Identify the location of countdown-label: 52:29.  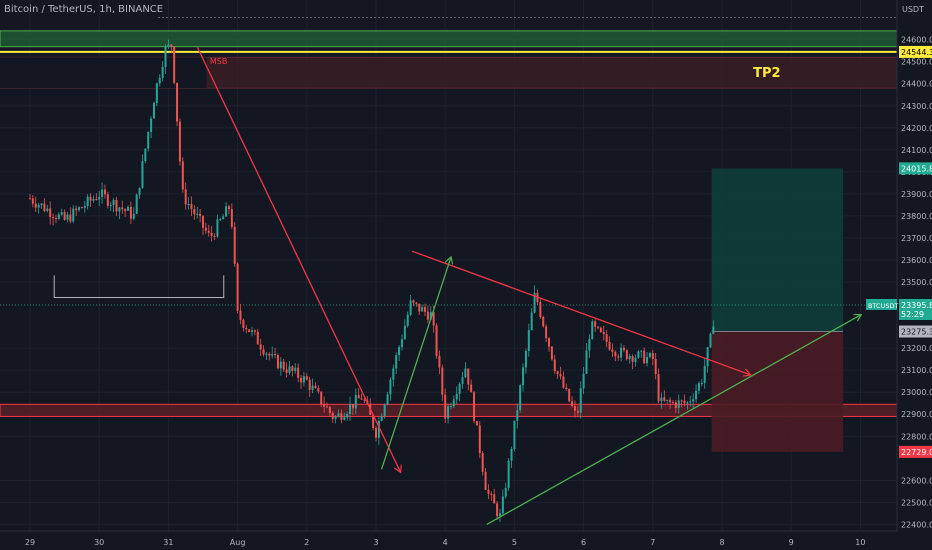
(912, 314).